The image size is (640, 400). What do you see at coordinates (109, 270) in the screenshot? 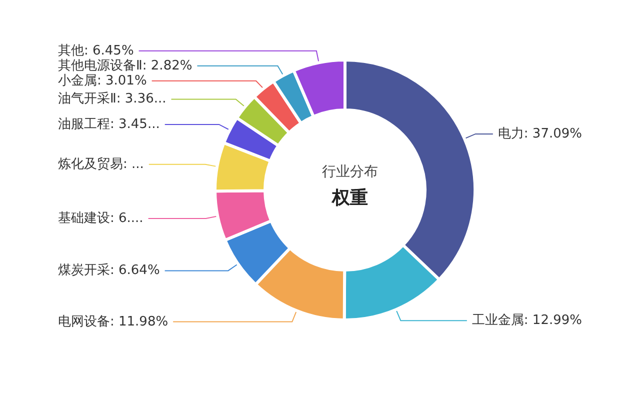
I see `slice-label: 煤炭开采: 6.64%` at bounding box center [109, 270].